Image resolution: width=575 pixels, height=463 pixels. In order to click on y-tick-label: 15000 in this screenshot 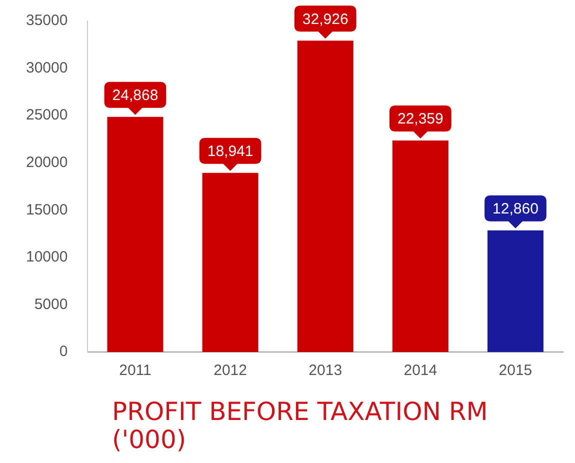, I will do `click(47, 209)`.